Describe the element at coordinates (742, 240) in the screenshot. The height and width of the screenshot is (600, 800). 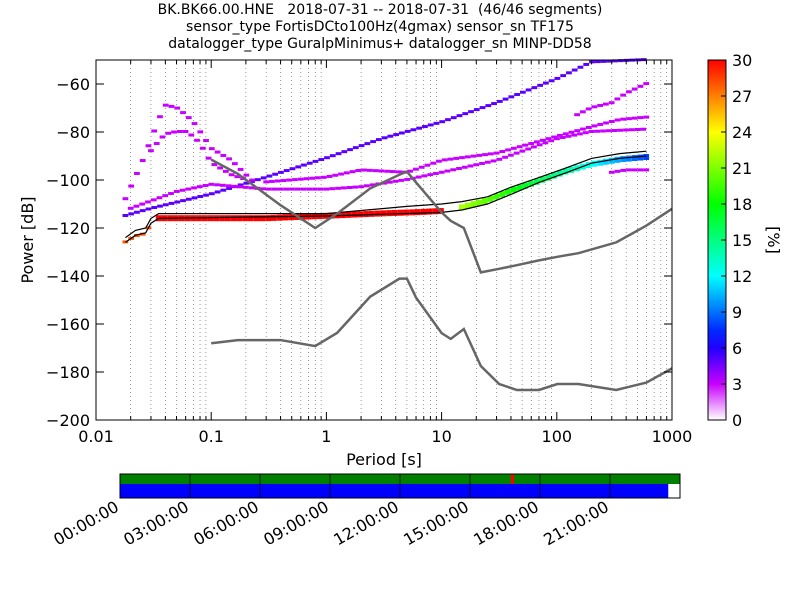
I see `colorbar-tick-label: 15` at that location.